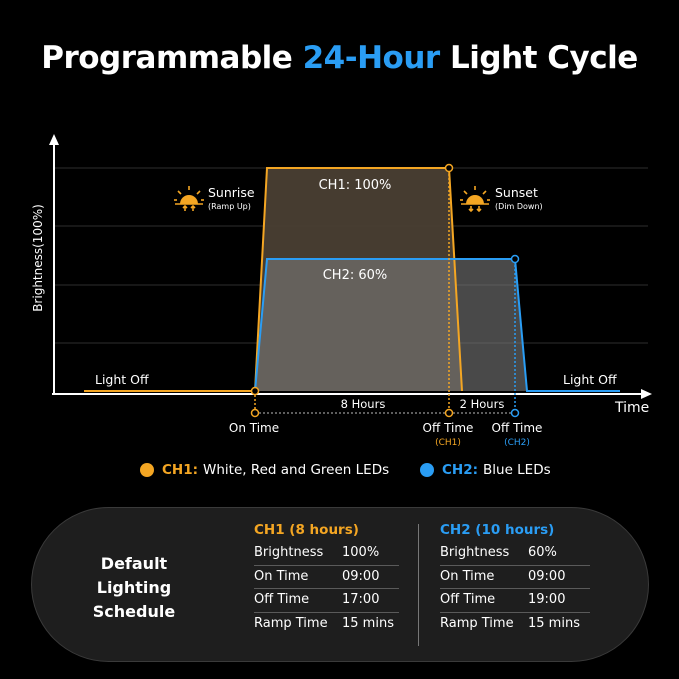 This screenshot has width=679, height=679. Describe the element at coordinates (515, 259) in the screenshot. I see `ch2-peak-end-dot` at that location.